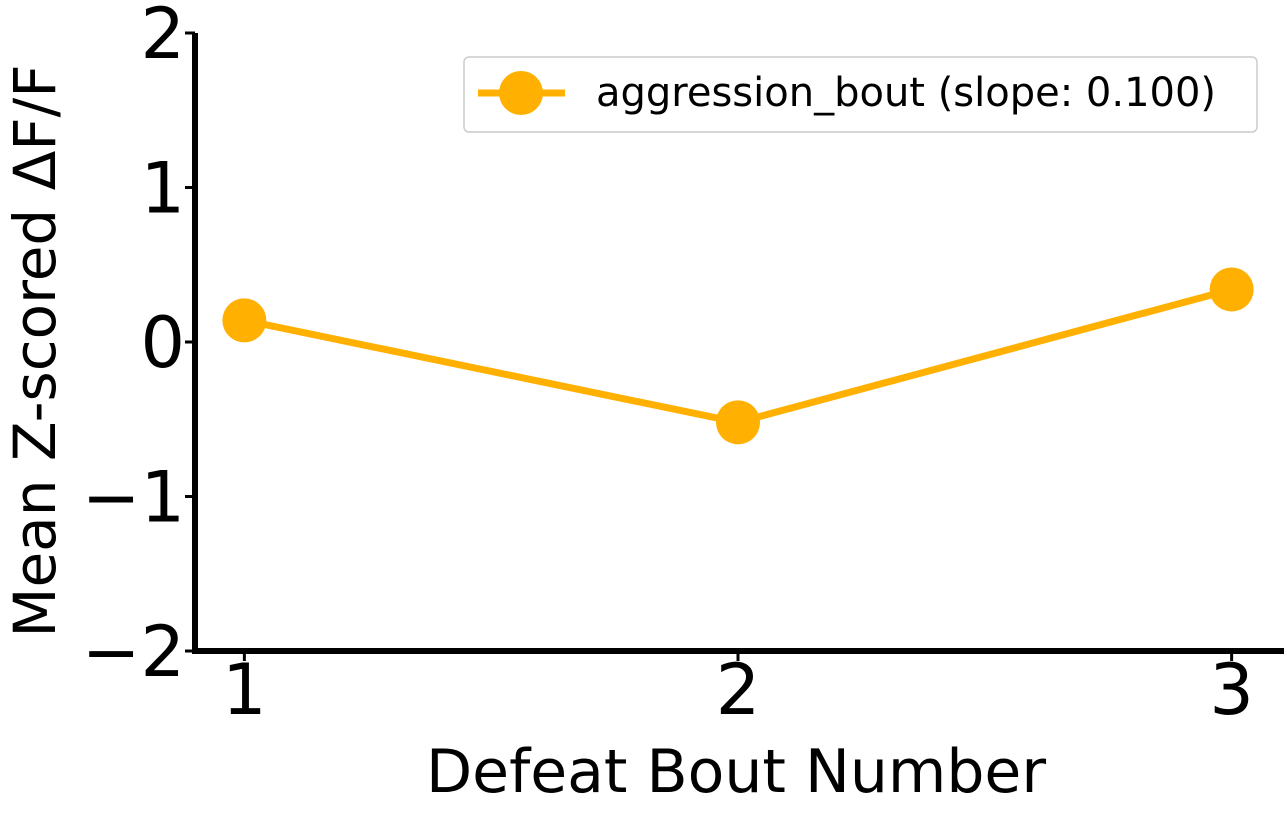 The width and height of the screenshot is (1288, 813). Describe the element at coordinates (35, 350) in the screenshot. I see `y-axis-title: Mean Z-scored ΔF/F` at that location.